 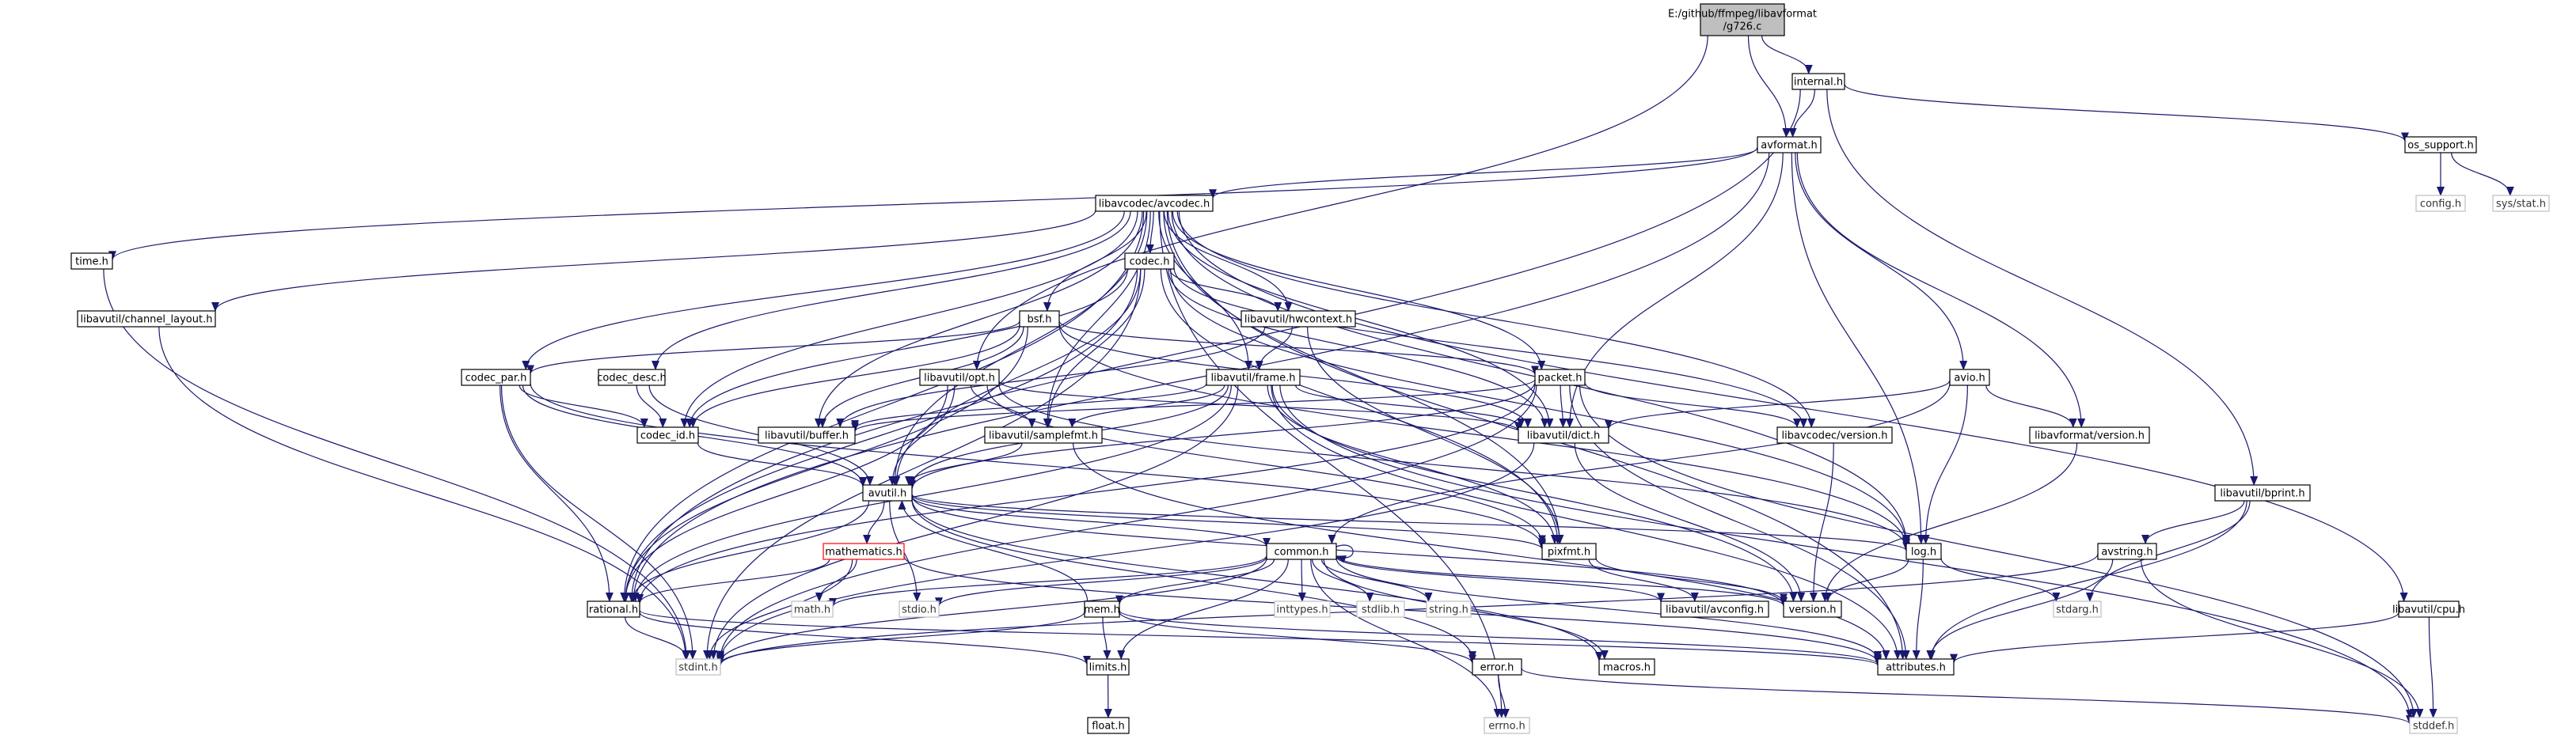 I want to click on node-stdint: stdint.h, so click(x=698, y=667).